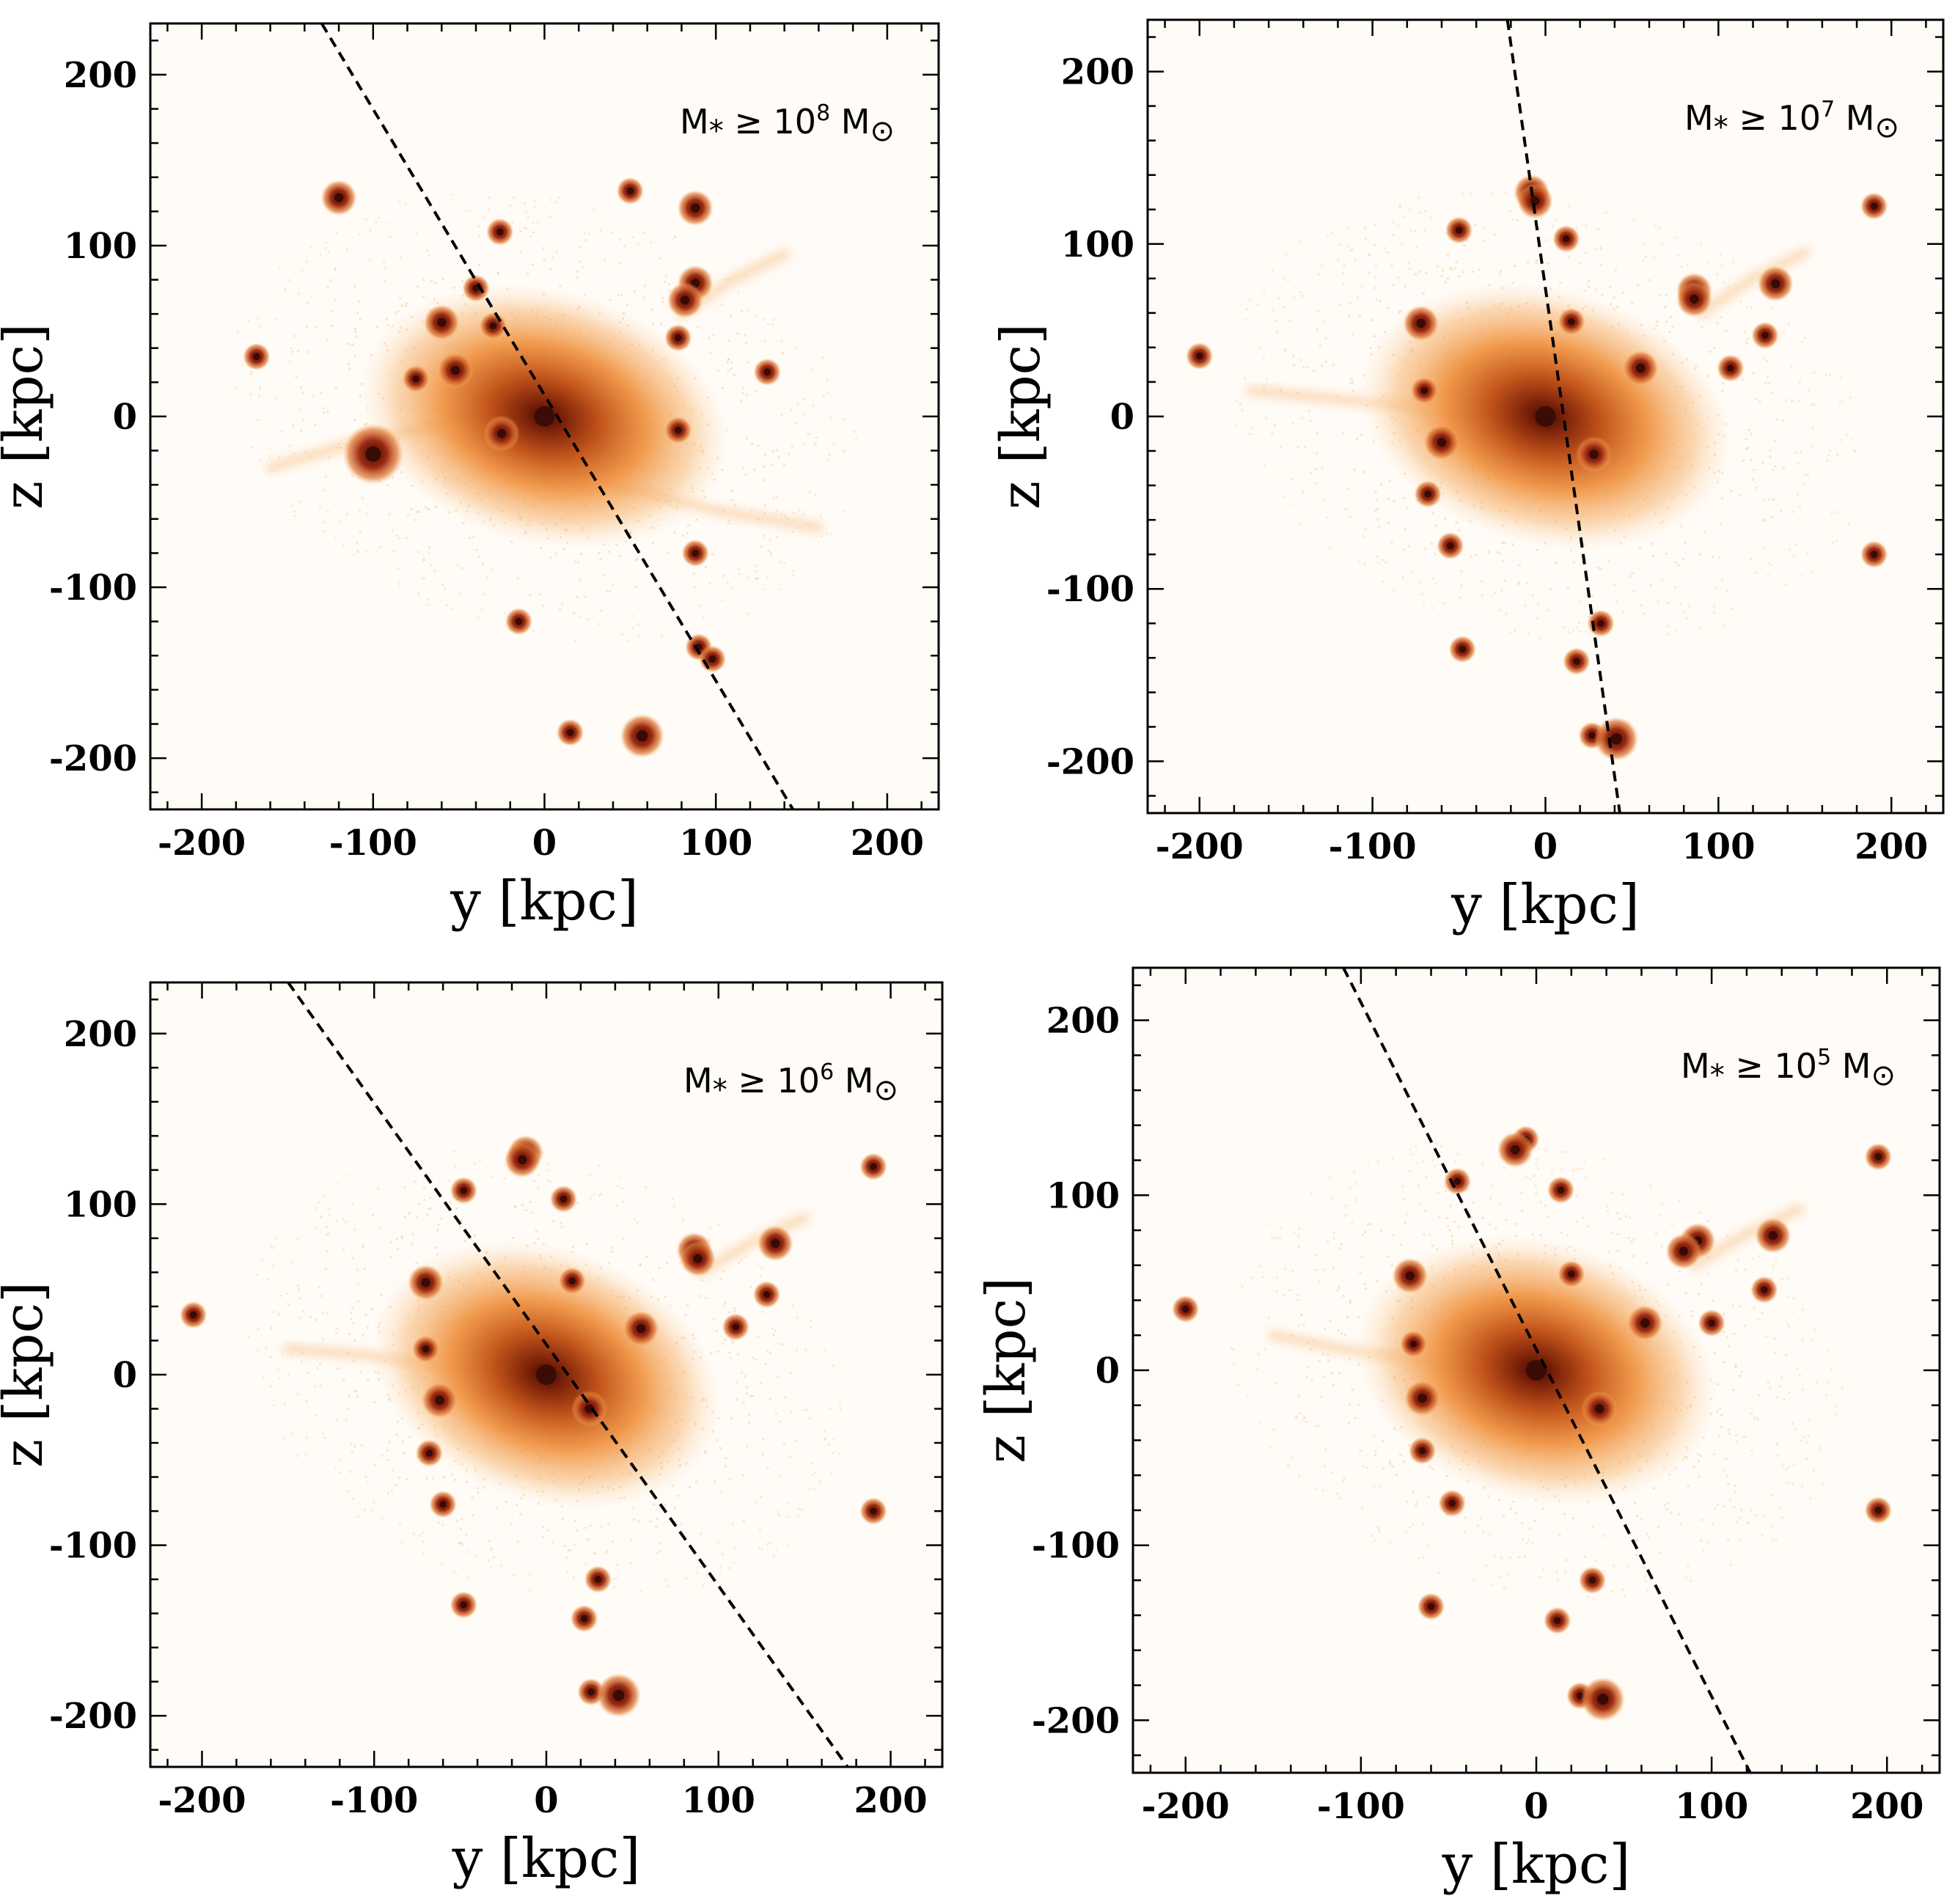 This screenshot has width=1955, height=1904. I want to click on mass-threshold-label: M* ≥ 108 M⊙, so click(788, 124).